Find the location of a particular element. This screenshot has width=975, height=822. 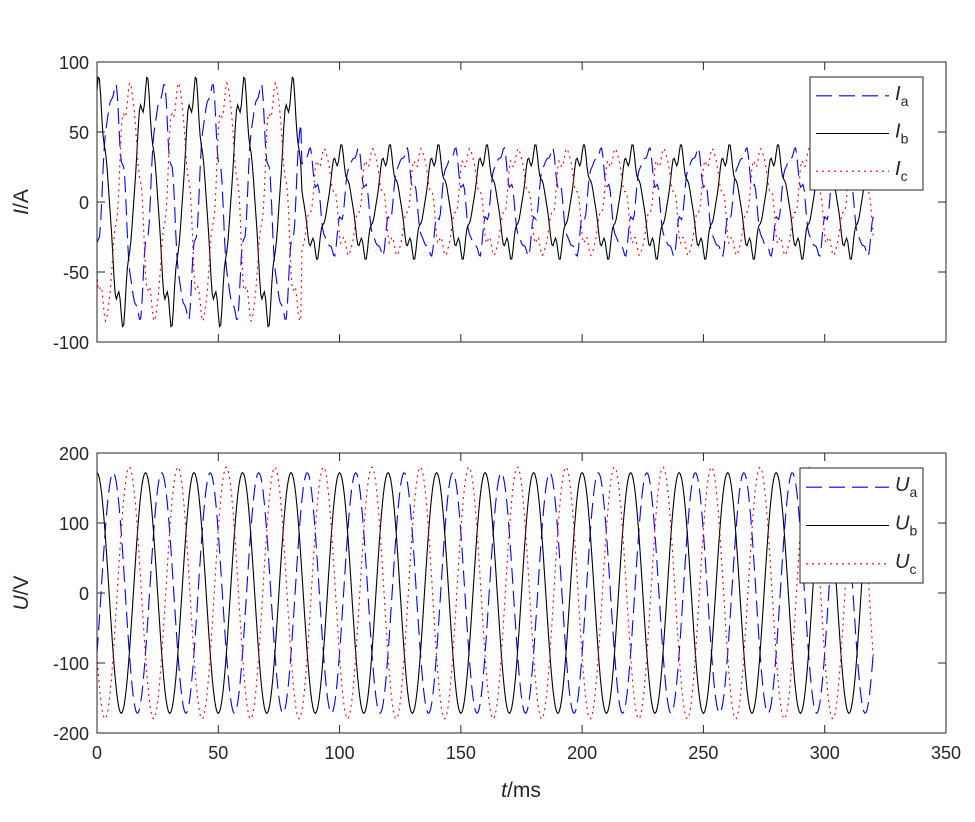

legend-label-c: Uc is located at coordinates (905, 564).